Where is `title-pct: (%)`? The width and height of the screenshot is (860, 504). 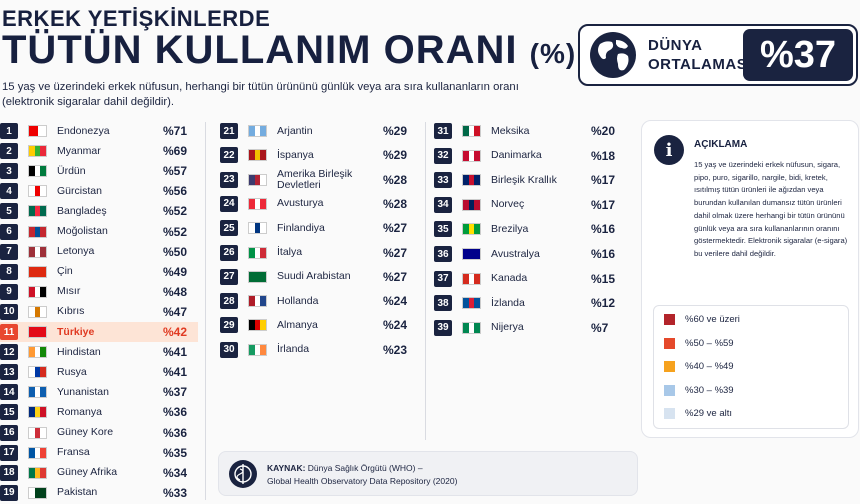
title-pct: (%) is located at coordinates (553, 53).